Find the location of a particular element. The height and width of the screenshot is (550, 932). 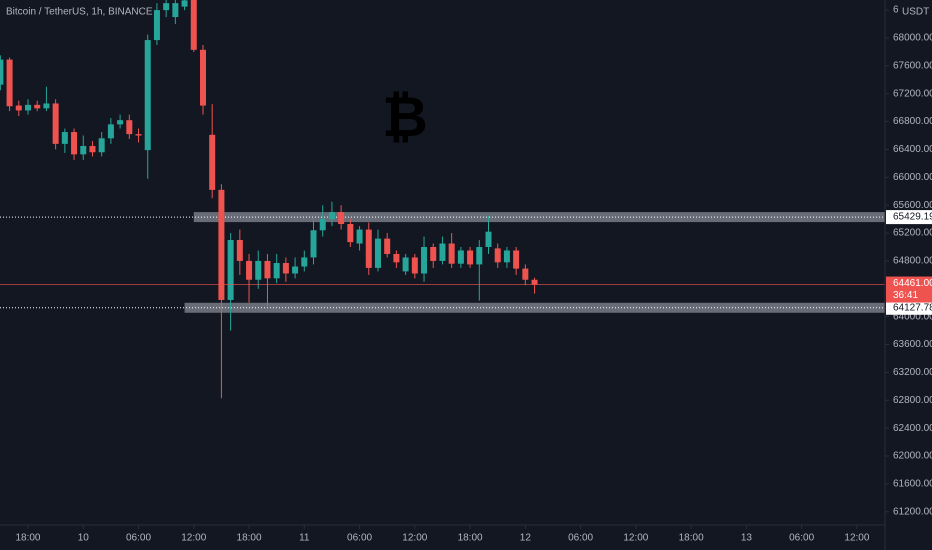

y-tick-label: 64000.00 is located at coordinates (912, 316).